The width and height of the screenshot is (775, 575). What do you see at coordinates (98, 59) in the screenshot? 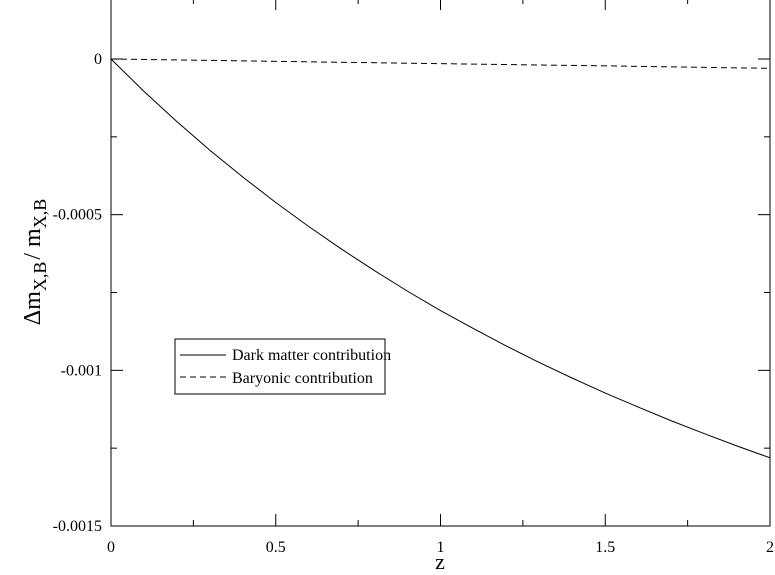
I see `y-tick-label: 0` at bounding box center [98, 59].